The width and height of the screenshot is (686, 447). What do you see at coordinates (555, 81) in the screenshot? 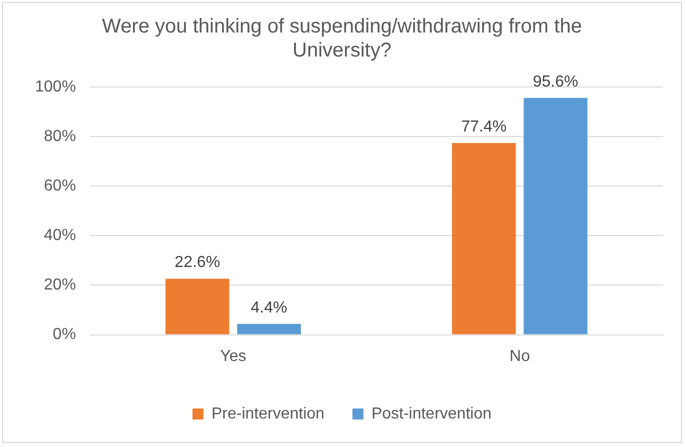
I see `data-label: 95.6%` at bounding box center [555, 81].